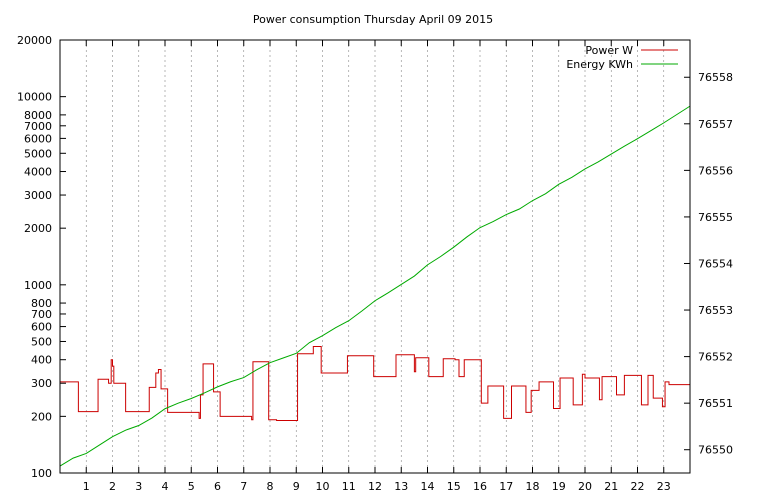  What do you see at coordinates (715, 310) in the screenshot?
I see `y-right-tick-label: 76553` at bounding box center [715, 310].